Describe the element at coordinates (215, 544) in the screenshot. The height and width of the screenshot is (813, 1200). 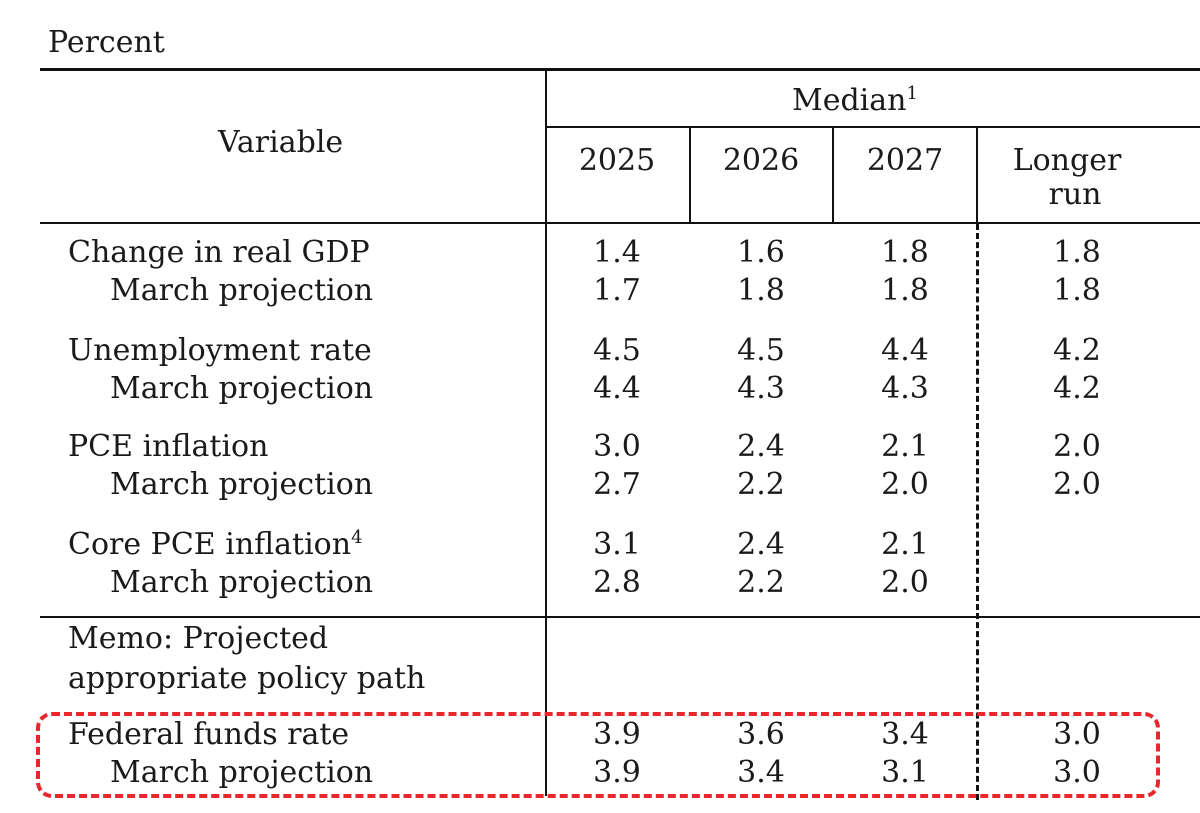
I see `table-row-label: Core PCE inflation4` at that location.